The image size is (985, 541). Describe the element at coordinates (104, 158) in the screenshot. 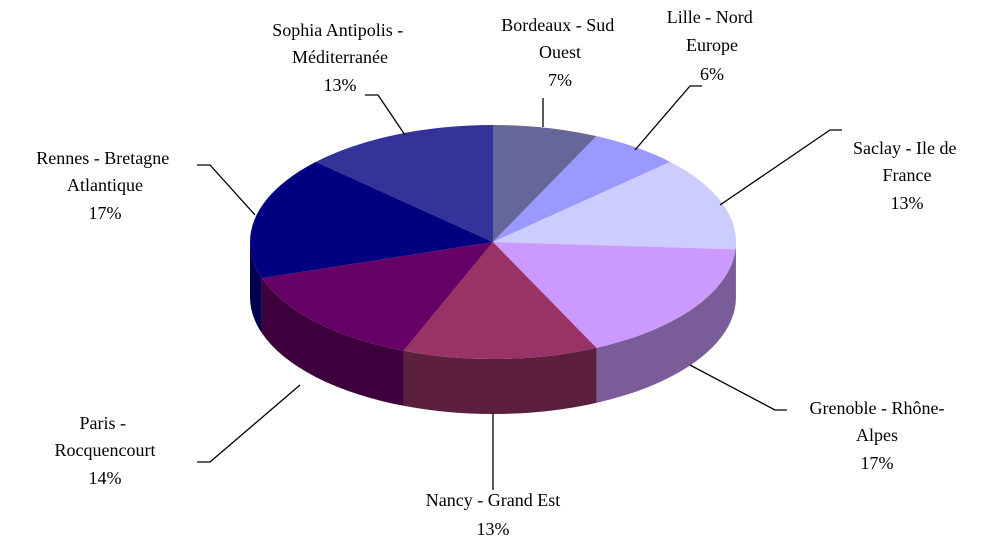

I see `label-line: Rennes - Bretagne` at that location.